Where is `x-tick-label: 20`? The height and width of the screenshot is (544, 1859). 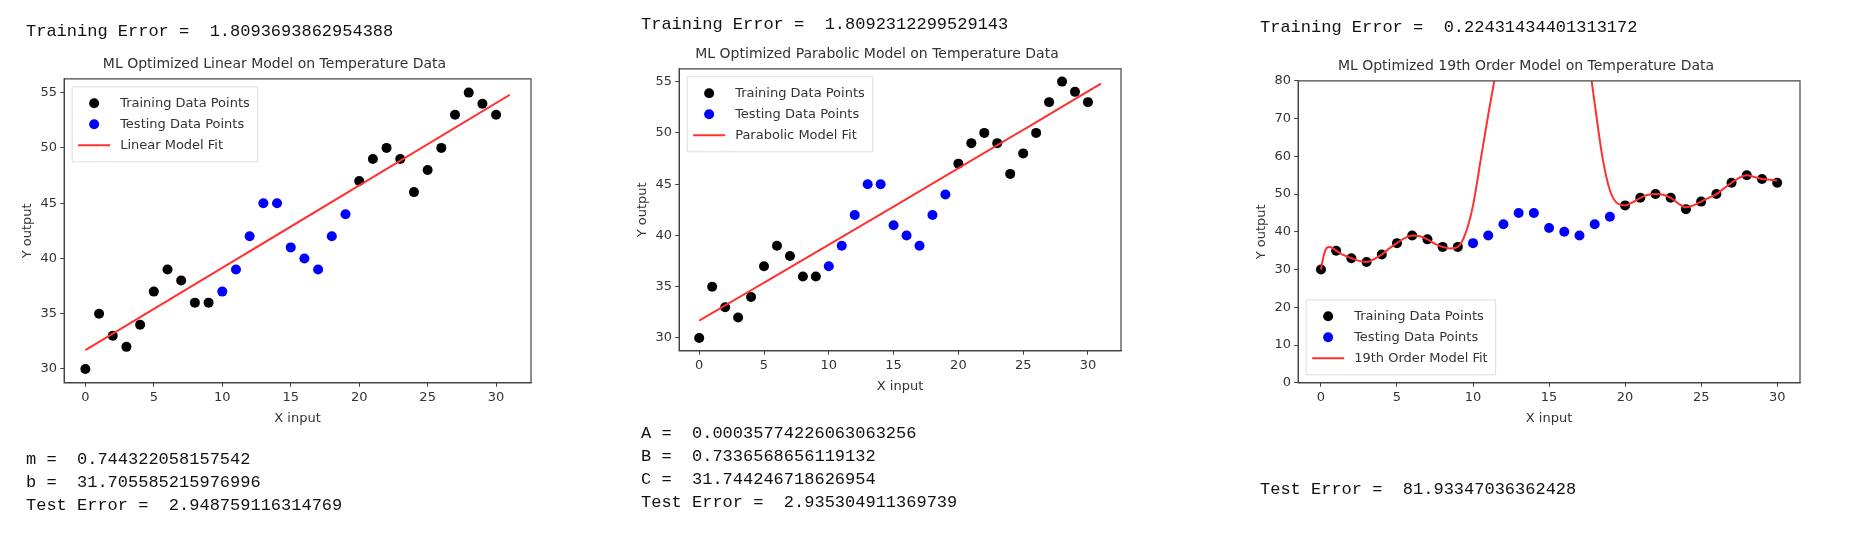 x-tick-label: 20 is located at coordinates (1625, 396).